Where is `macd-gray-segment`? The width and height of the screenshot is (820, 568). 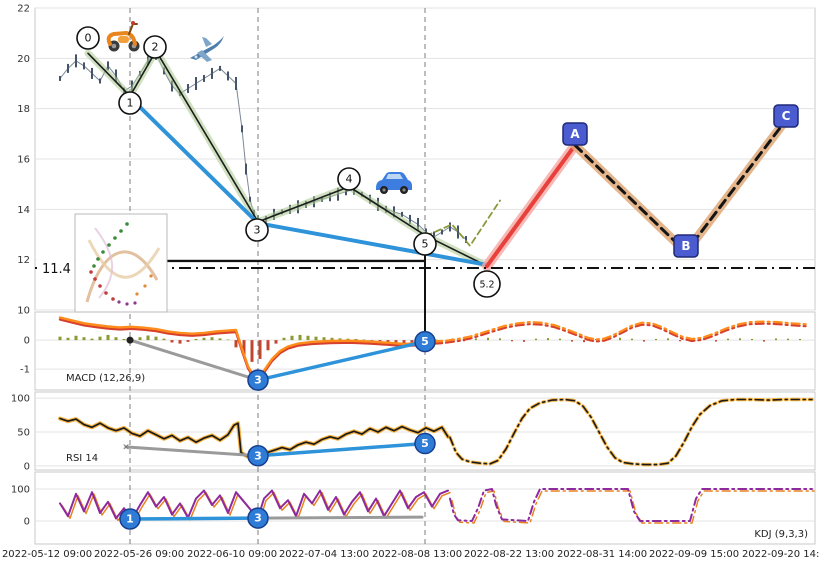
macd-gray-segment is located at coordinates (194, 360).